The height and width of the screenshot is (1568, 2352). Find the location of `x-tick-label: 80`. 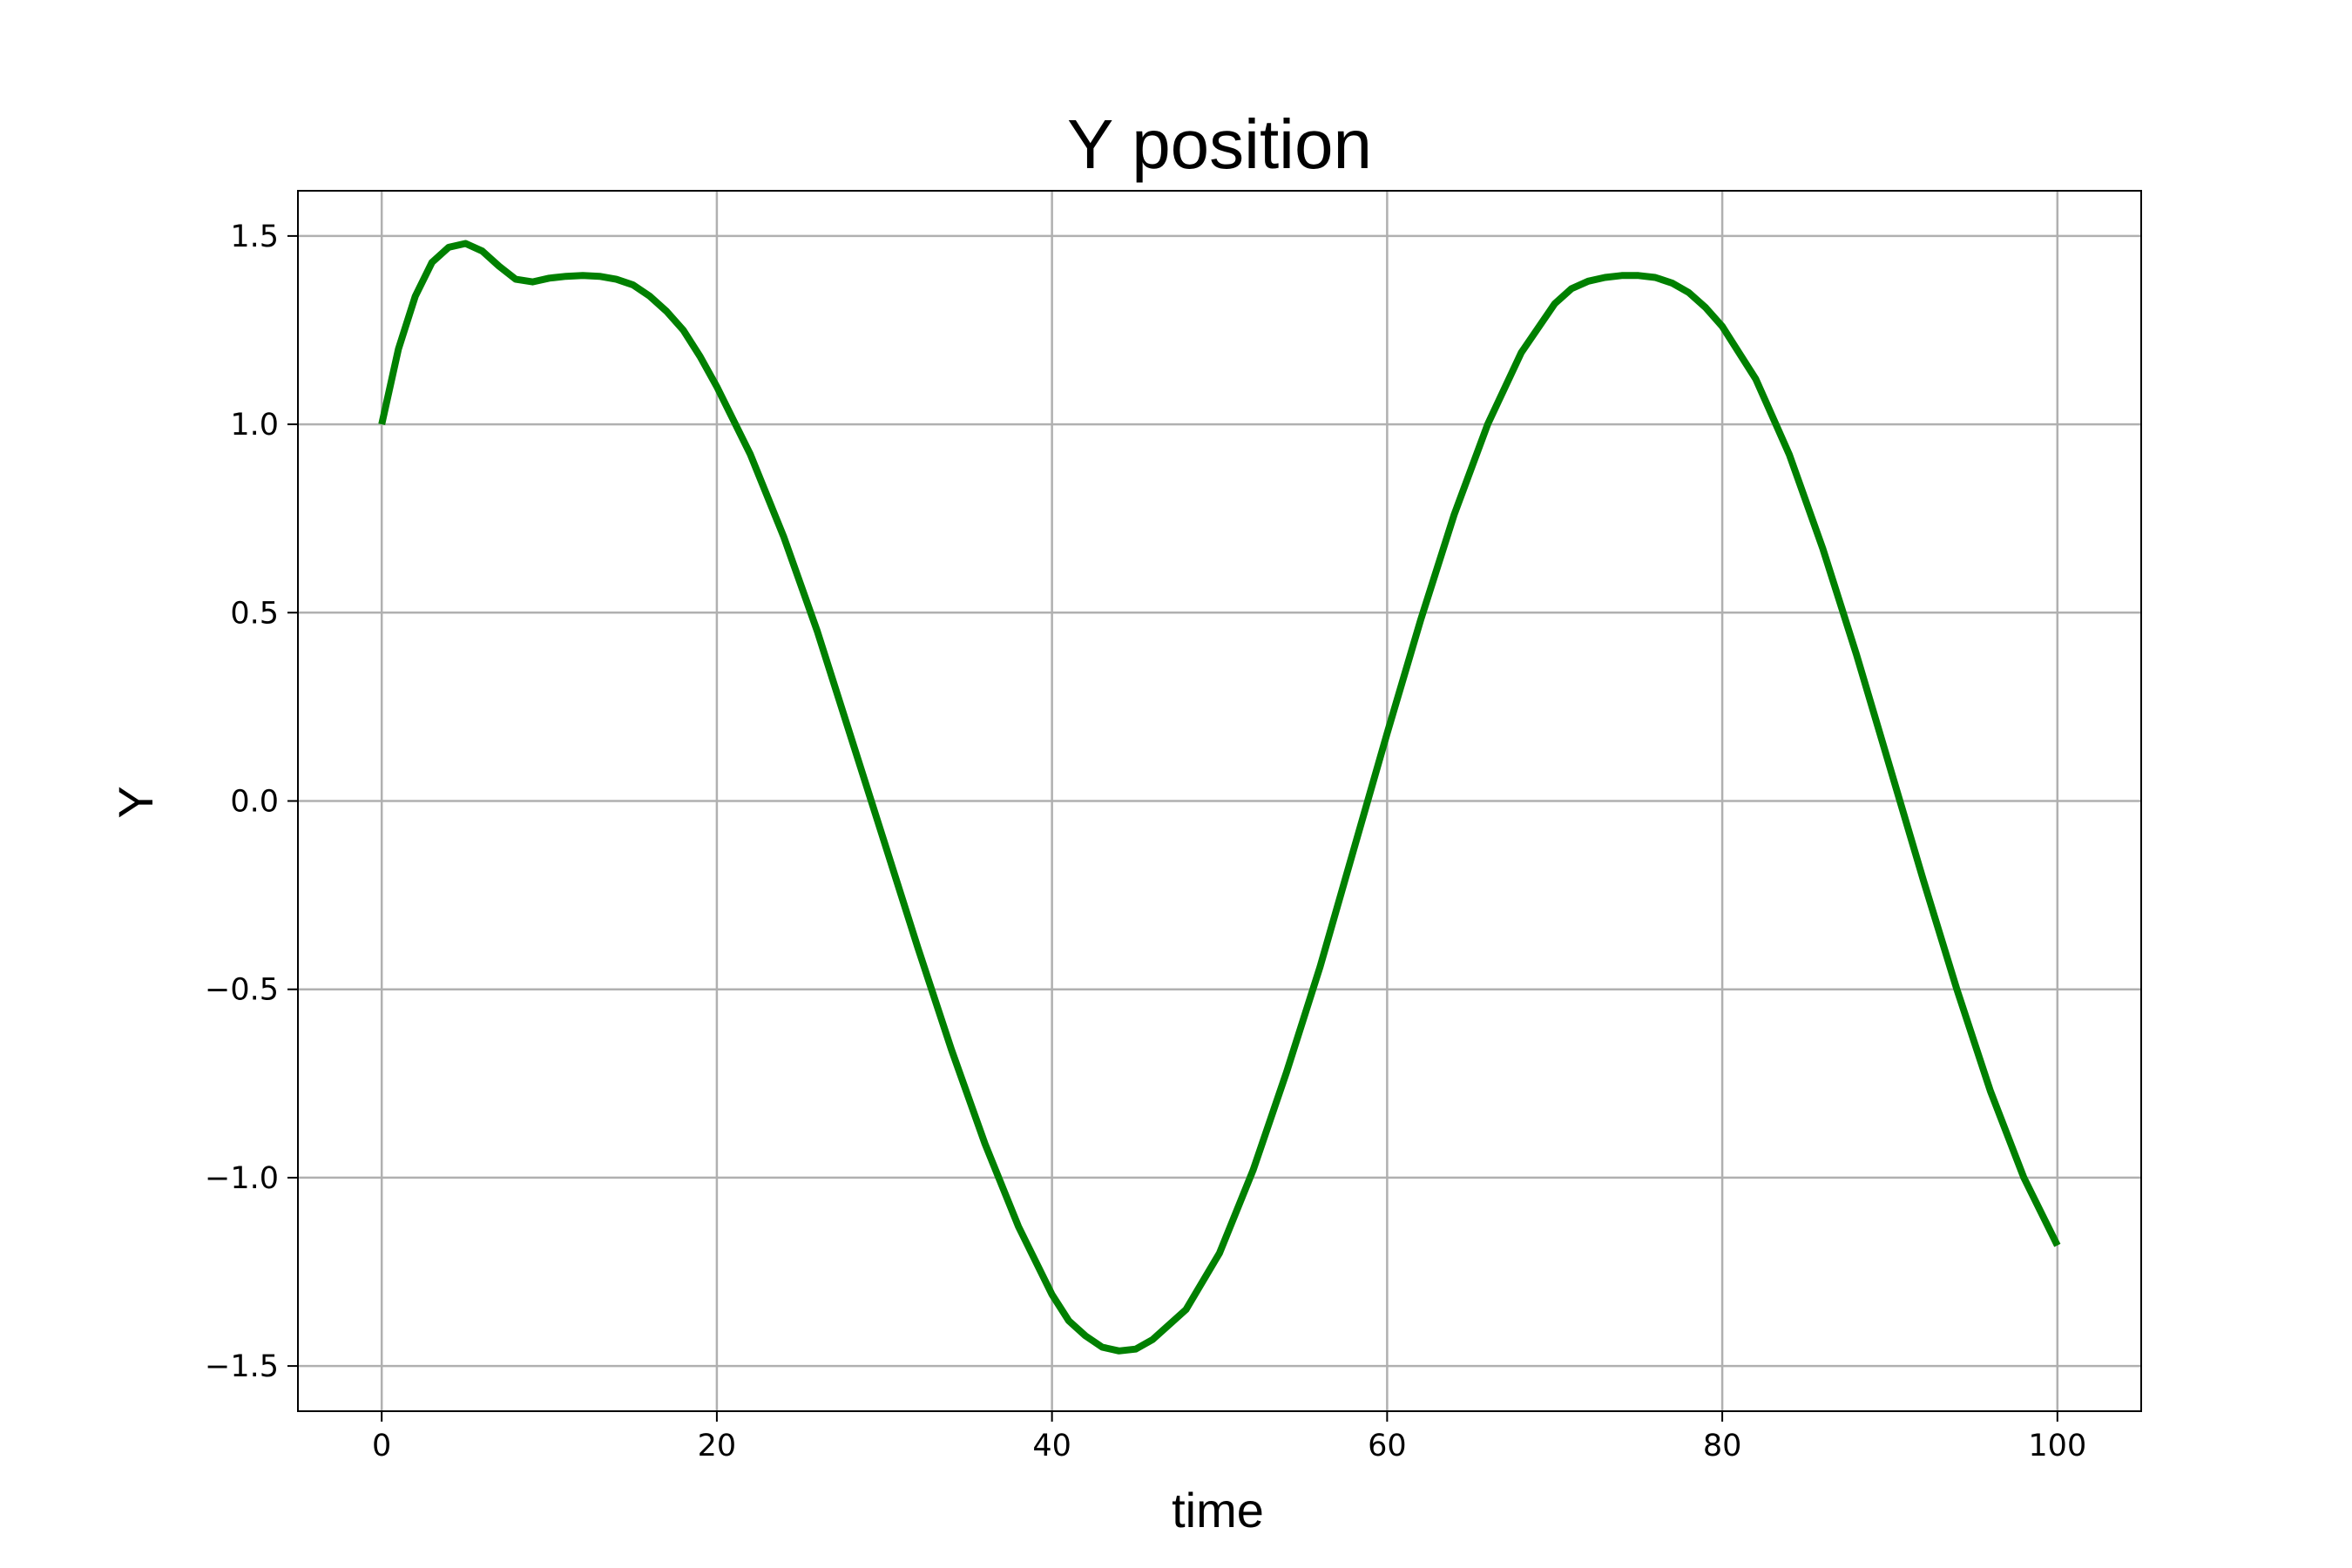

x-tick-label: 80 is located at coordinates (1723, 1446).